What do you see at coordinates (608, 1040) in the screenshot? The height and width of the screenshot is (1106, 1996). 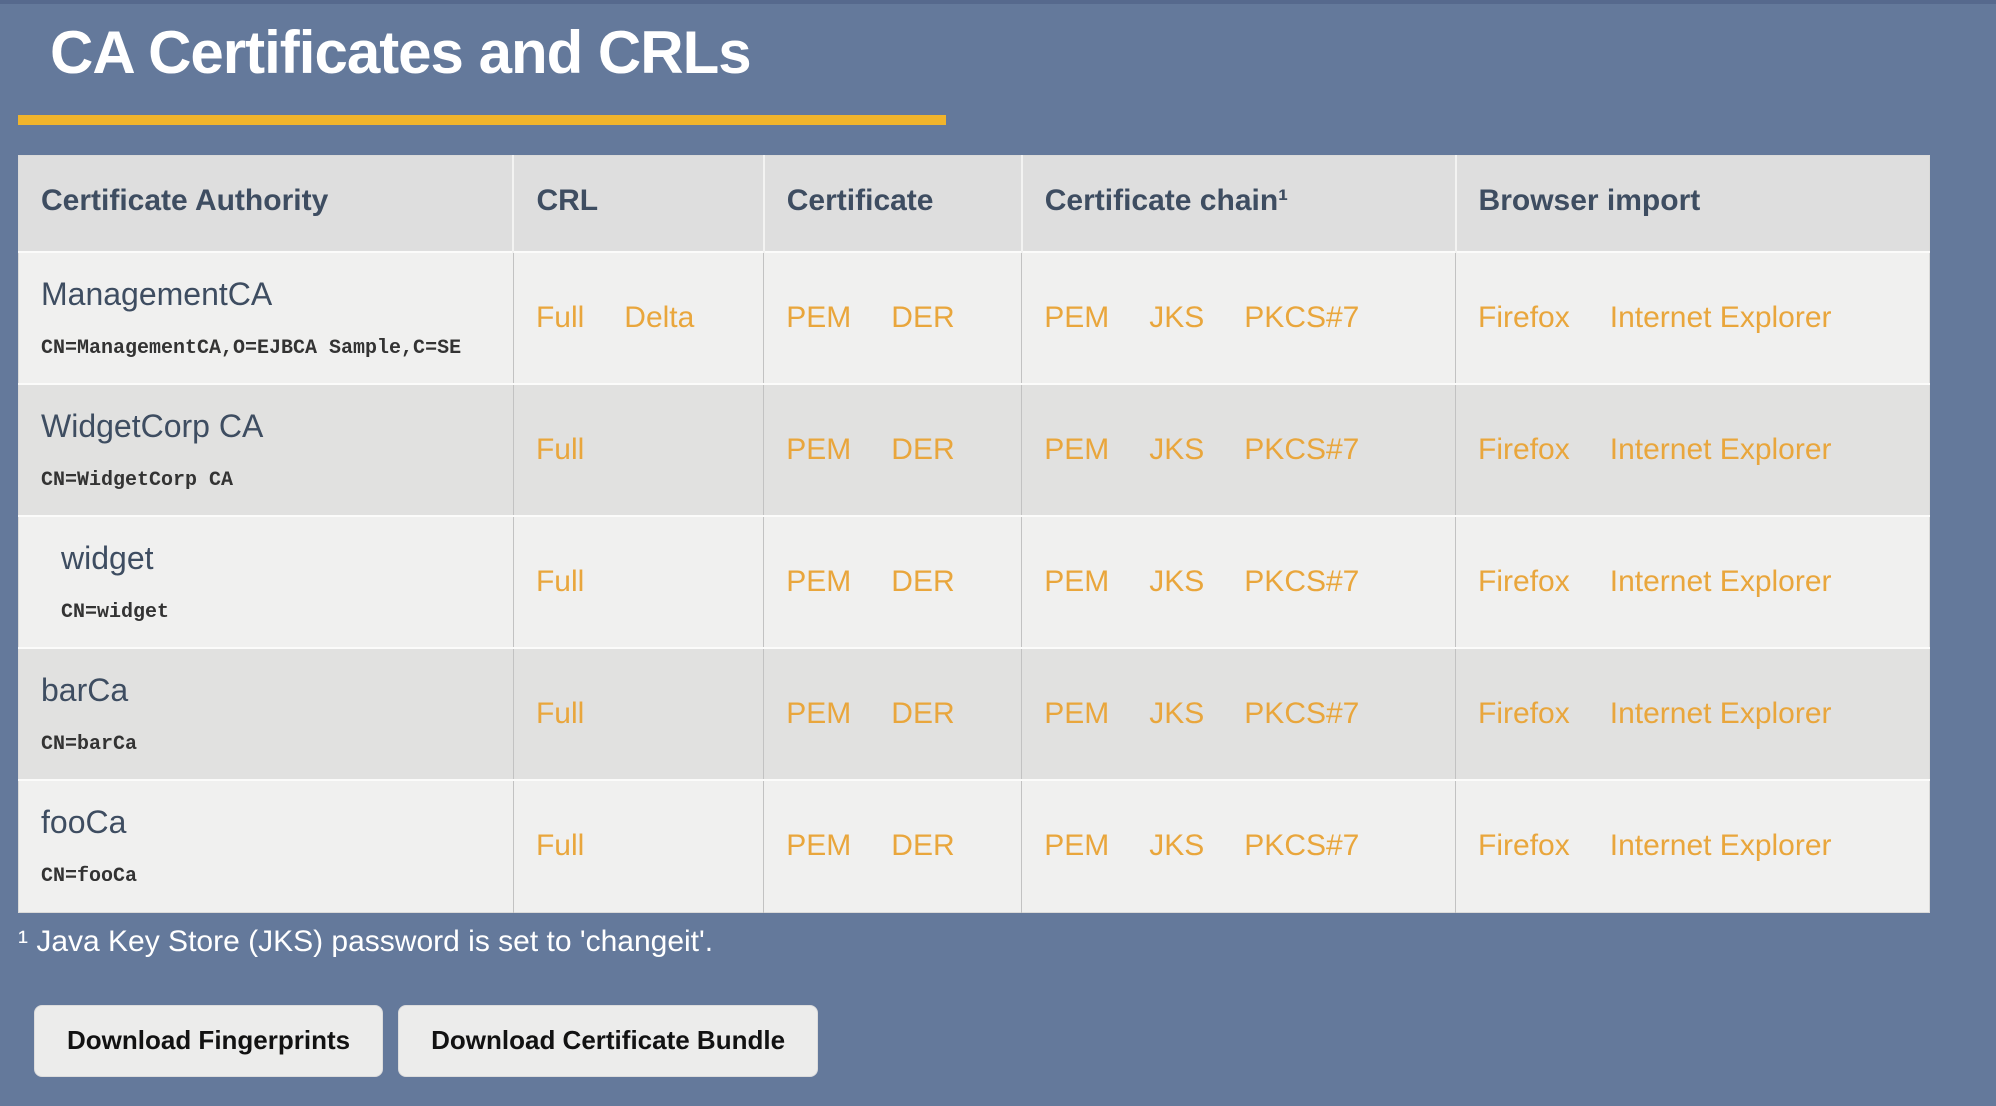 I see `download-certificate-bundle-button: Download Certificate Bundle` at bounding box center [608, 1040].